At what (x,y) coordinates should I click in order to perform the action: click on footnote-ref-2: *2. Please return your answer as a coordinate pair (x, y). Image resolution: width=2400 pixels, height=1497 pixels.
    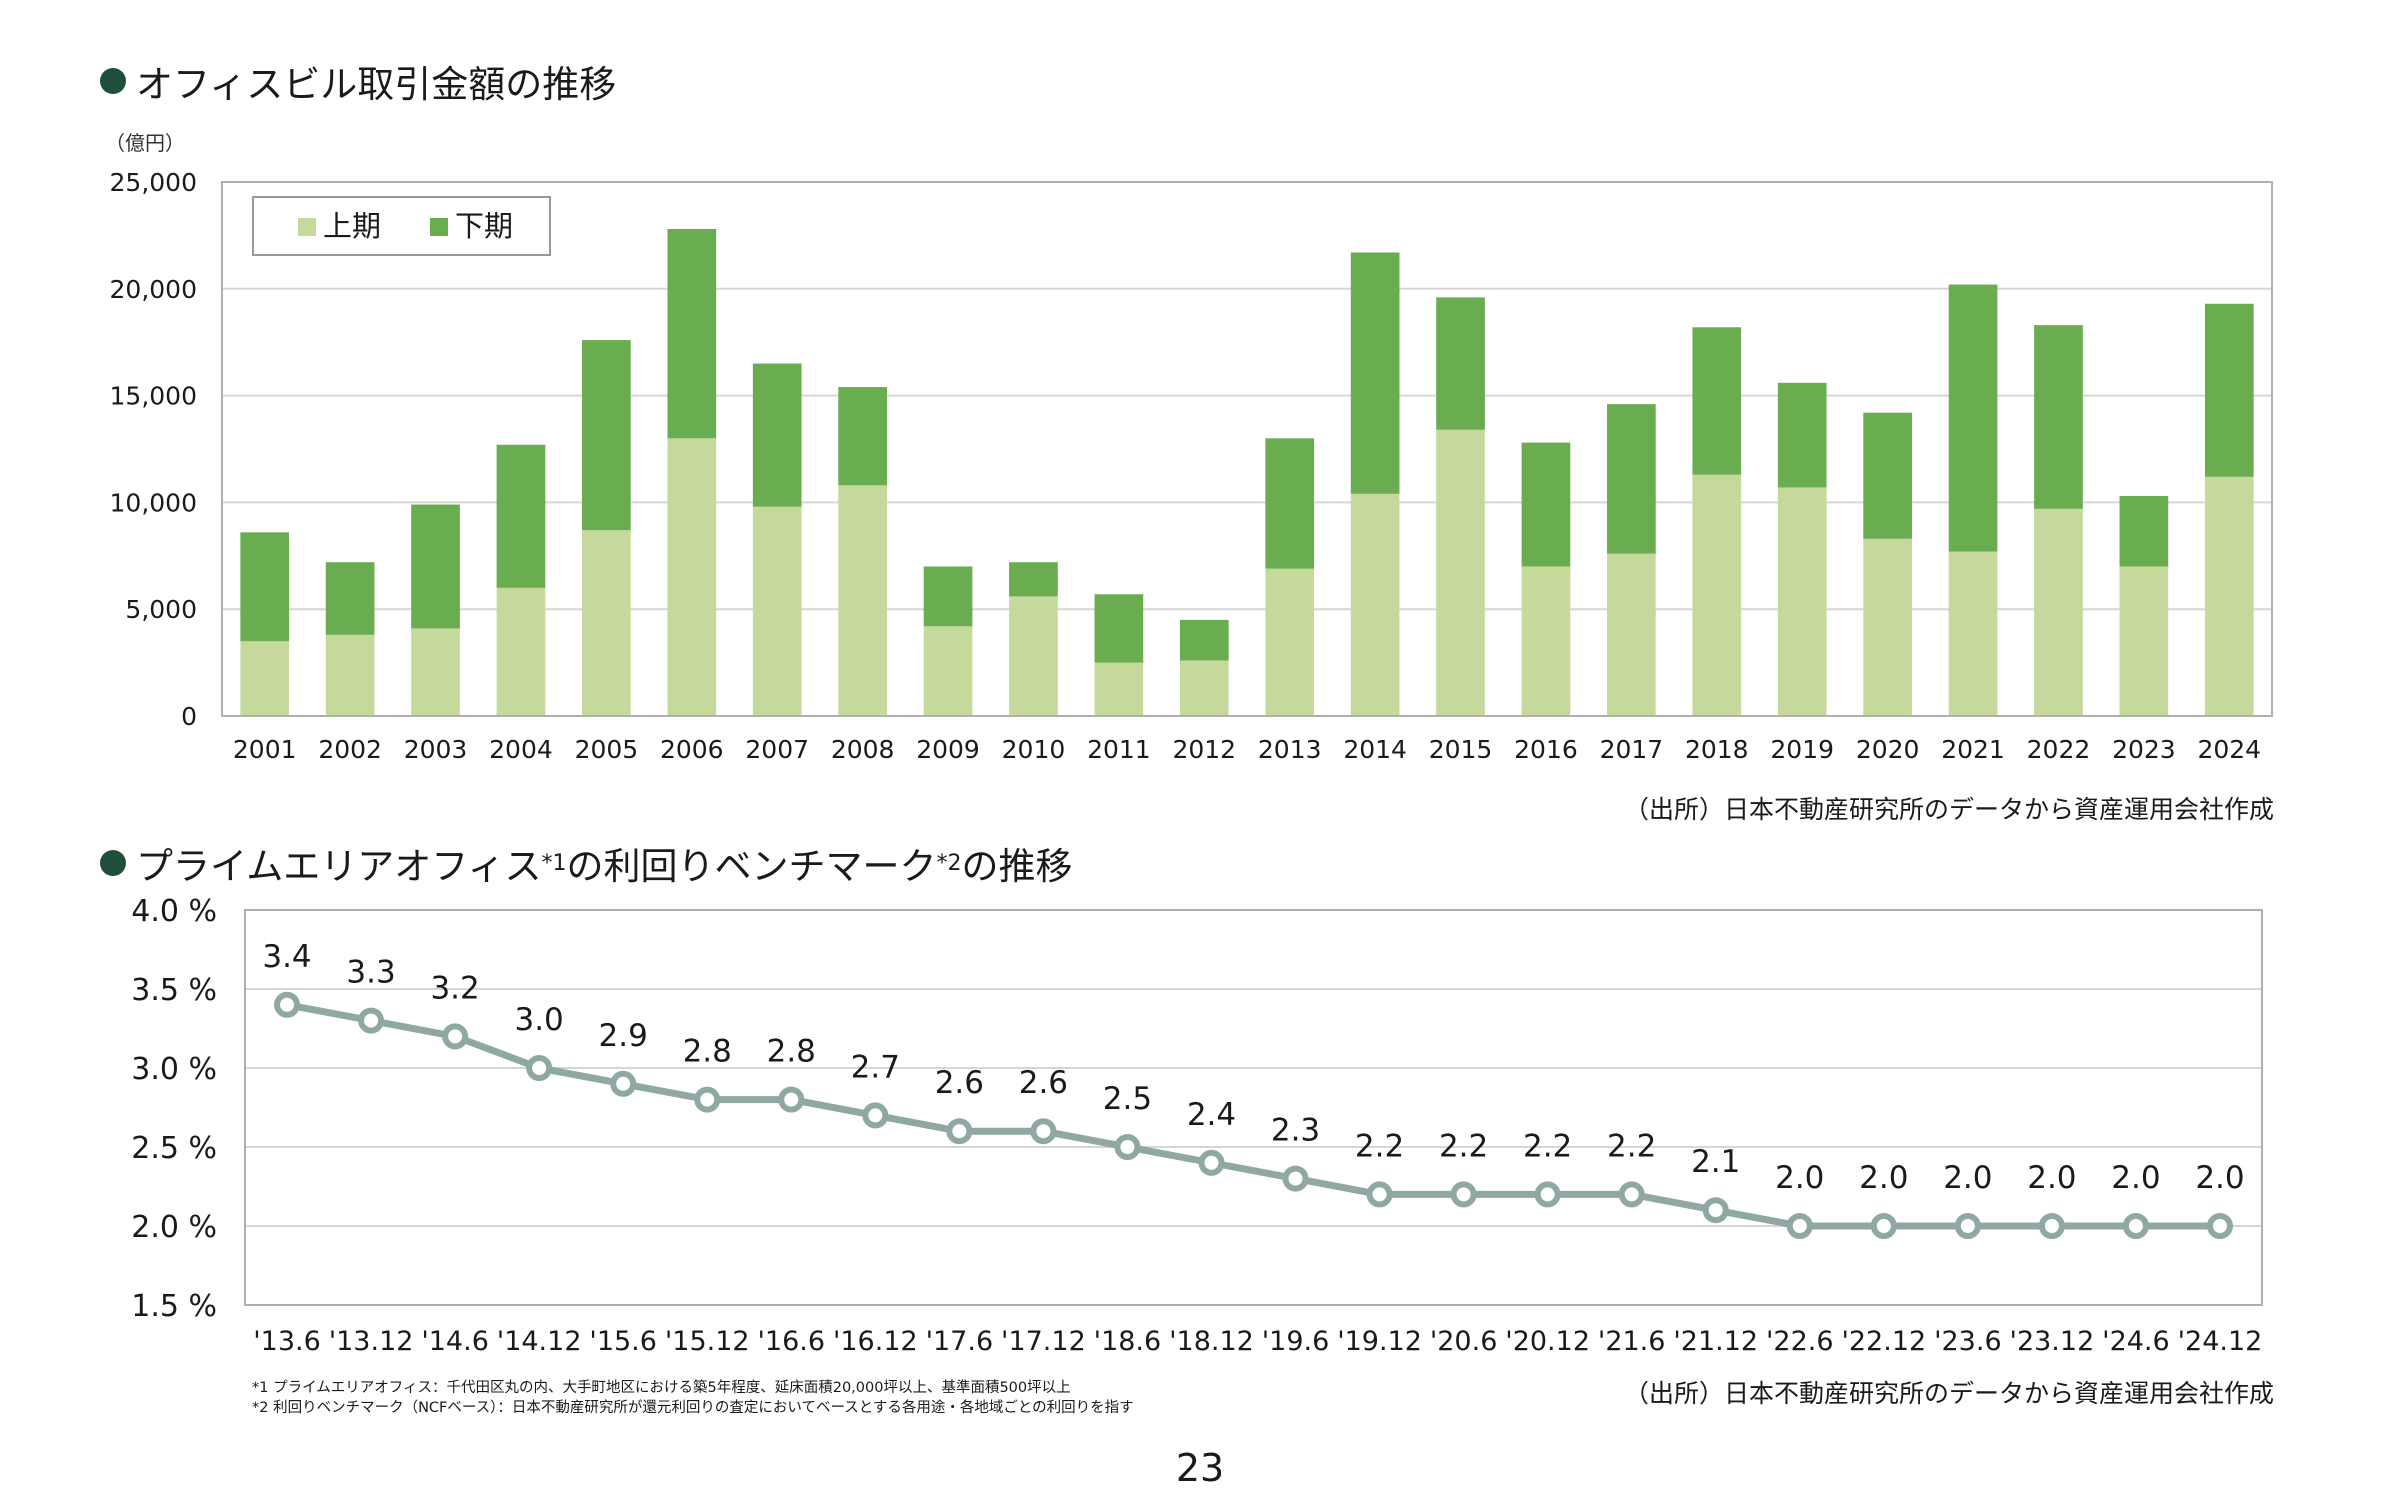
    Looking at the image, I should click on (949, 863).